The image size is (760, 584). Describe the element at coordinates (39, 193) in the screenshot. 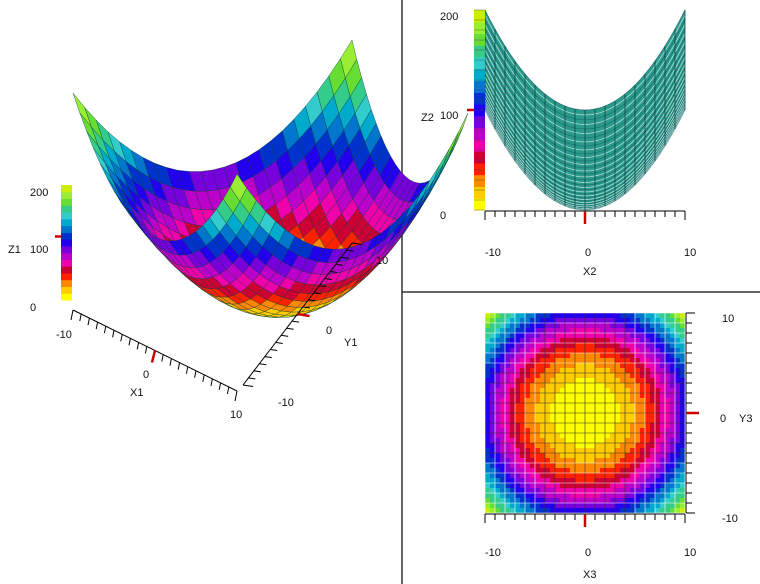

I see `z1-tick-200: 200` at that location.